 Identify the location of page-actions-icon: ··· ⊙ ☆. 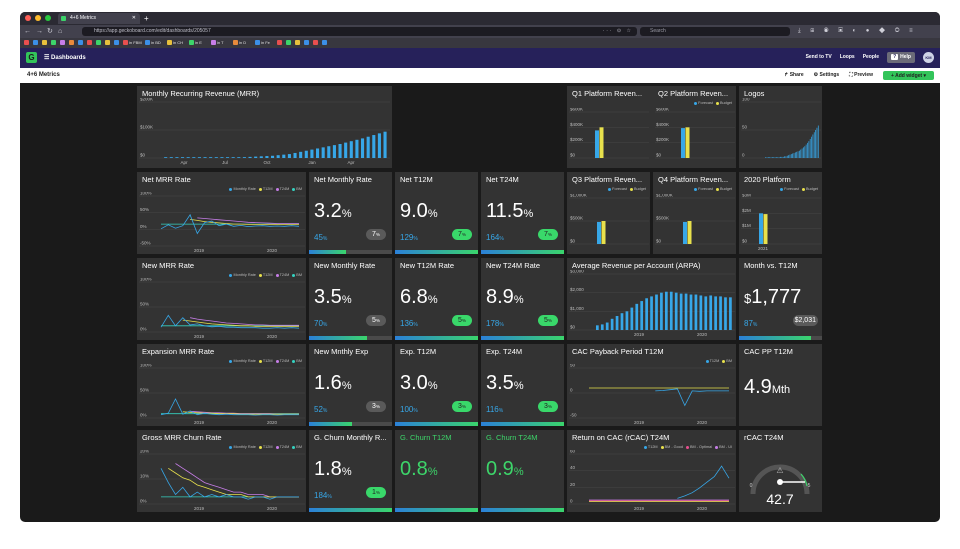
(617, 31).